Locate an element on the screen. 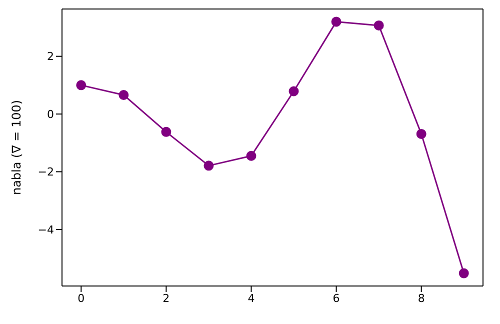 Image resolution: width=500 pixels, height=324 pixels. x-tick-label: 2 is located at coordinates (166, 298).